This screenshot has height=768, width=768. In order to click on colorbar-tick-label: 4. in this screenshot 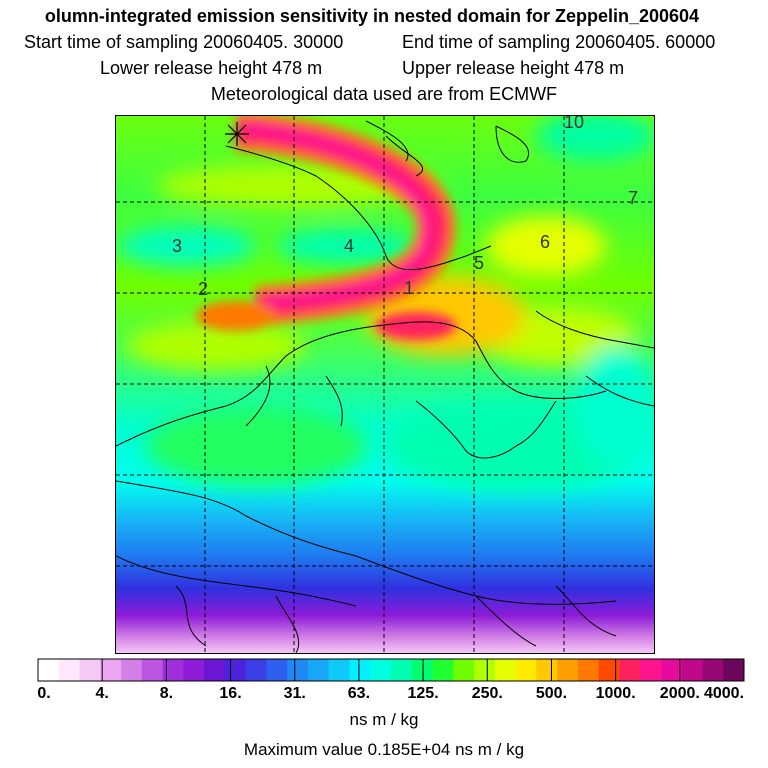, I will do `click(102, 693)`.